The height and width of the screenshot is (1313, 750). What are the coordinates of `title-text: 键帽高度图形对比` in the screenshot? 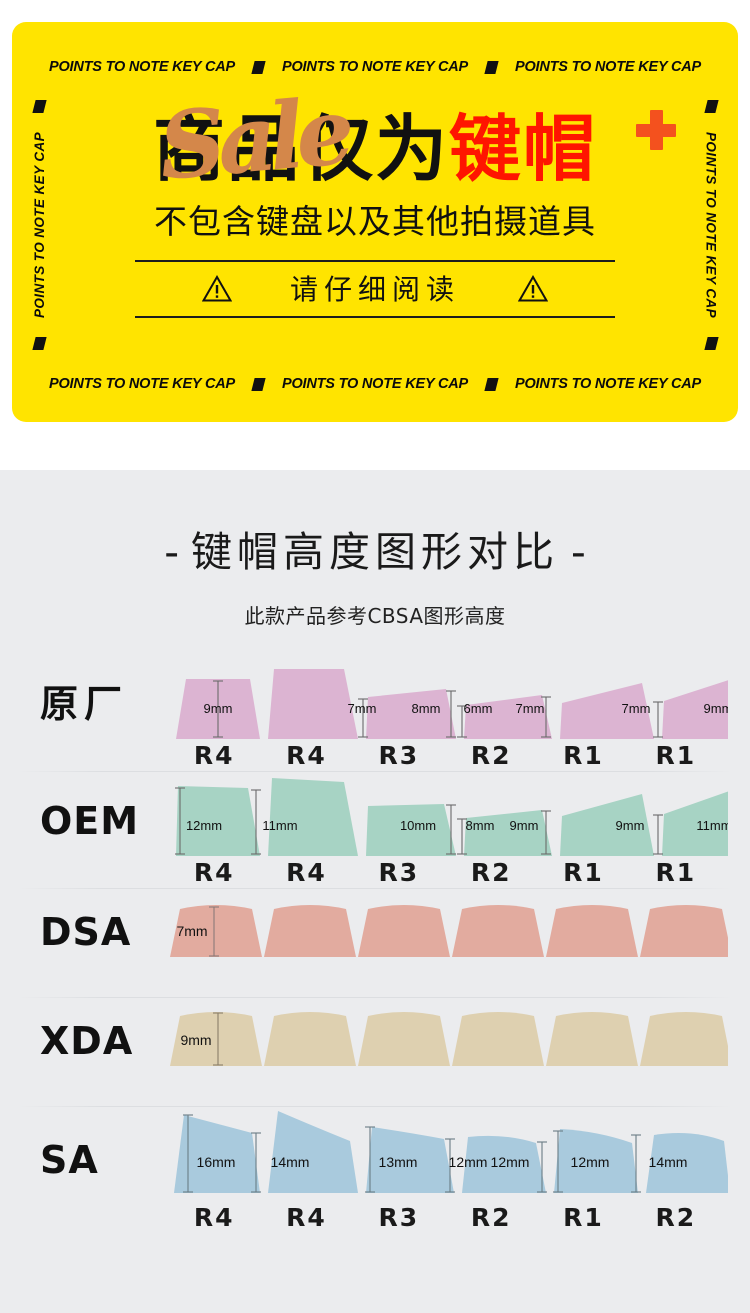 It's located at (375, 552).